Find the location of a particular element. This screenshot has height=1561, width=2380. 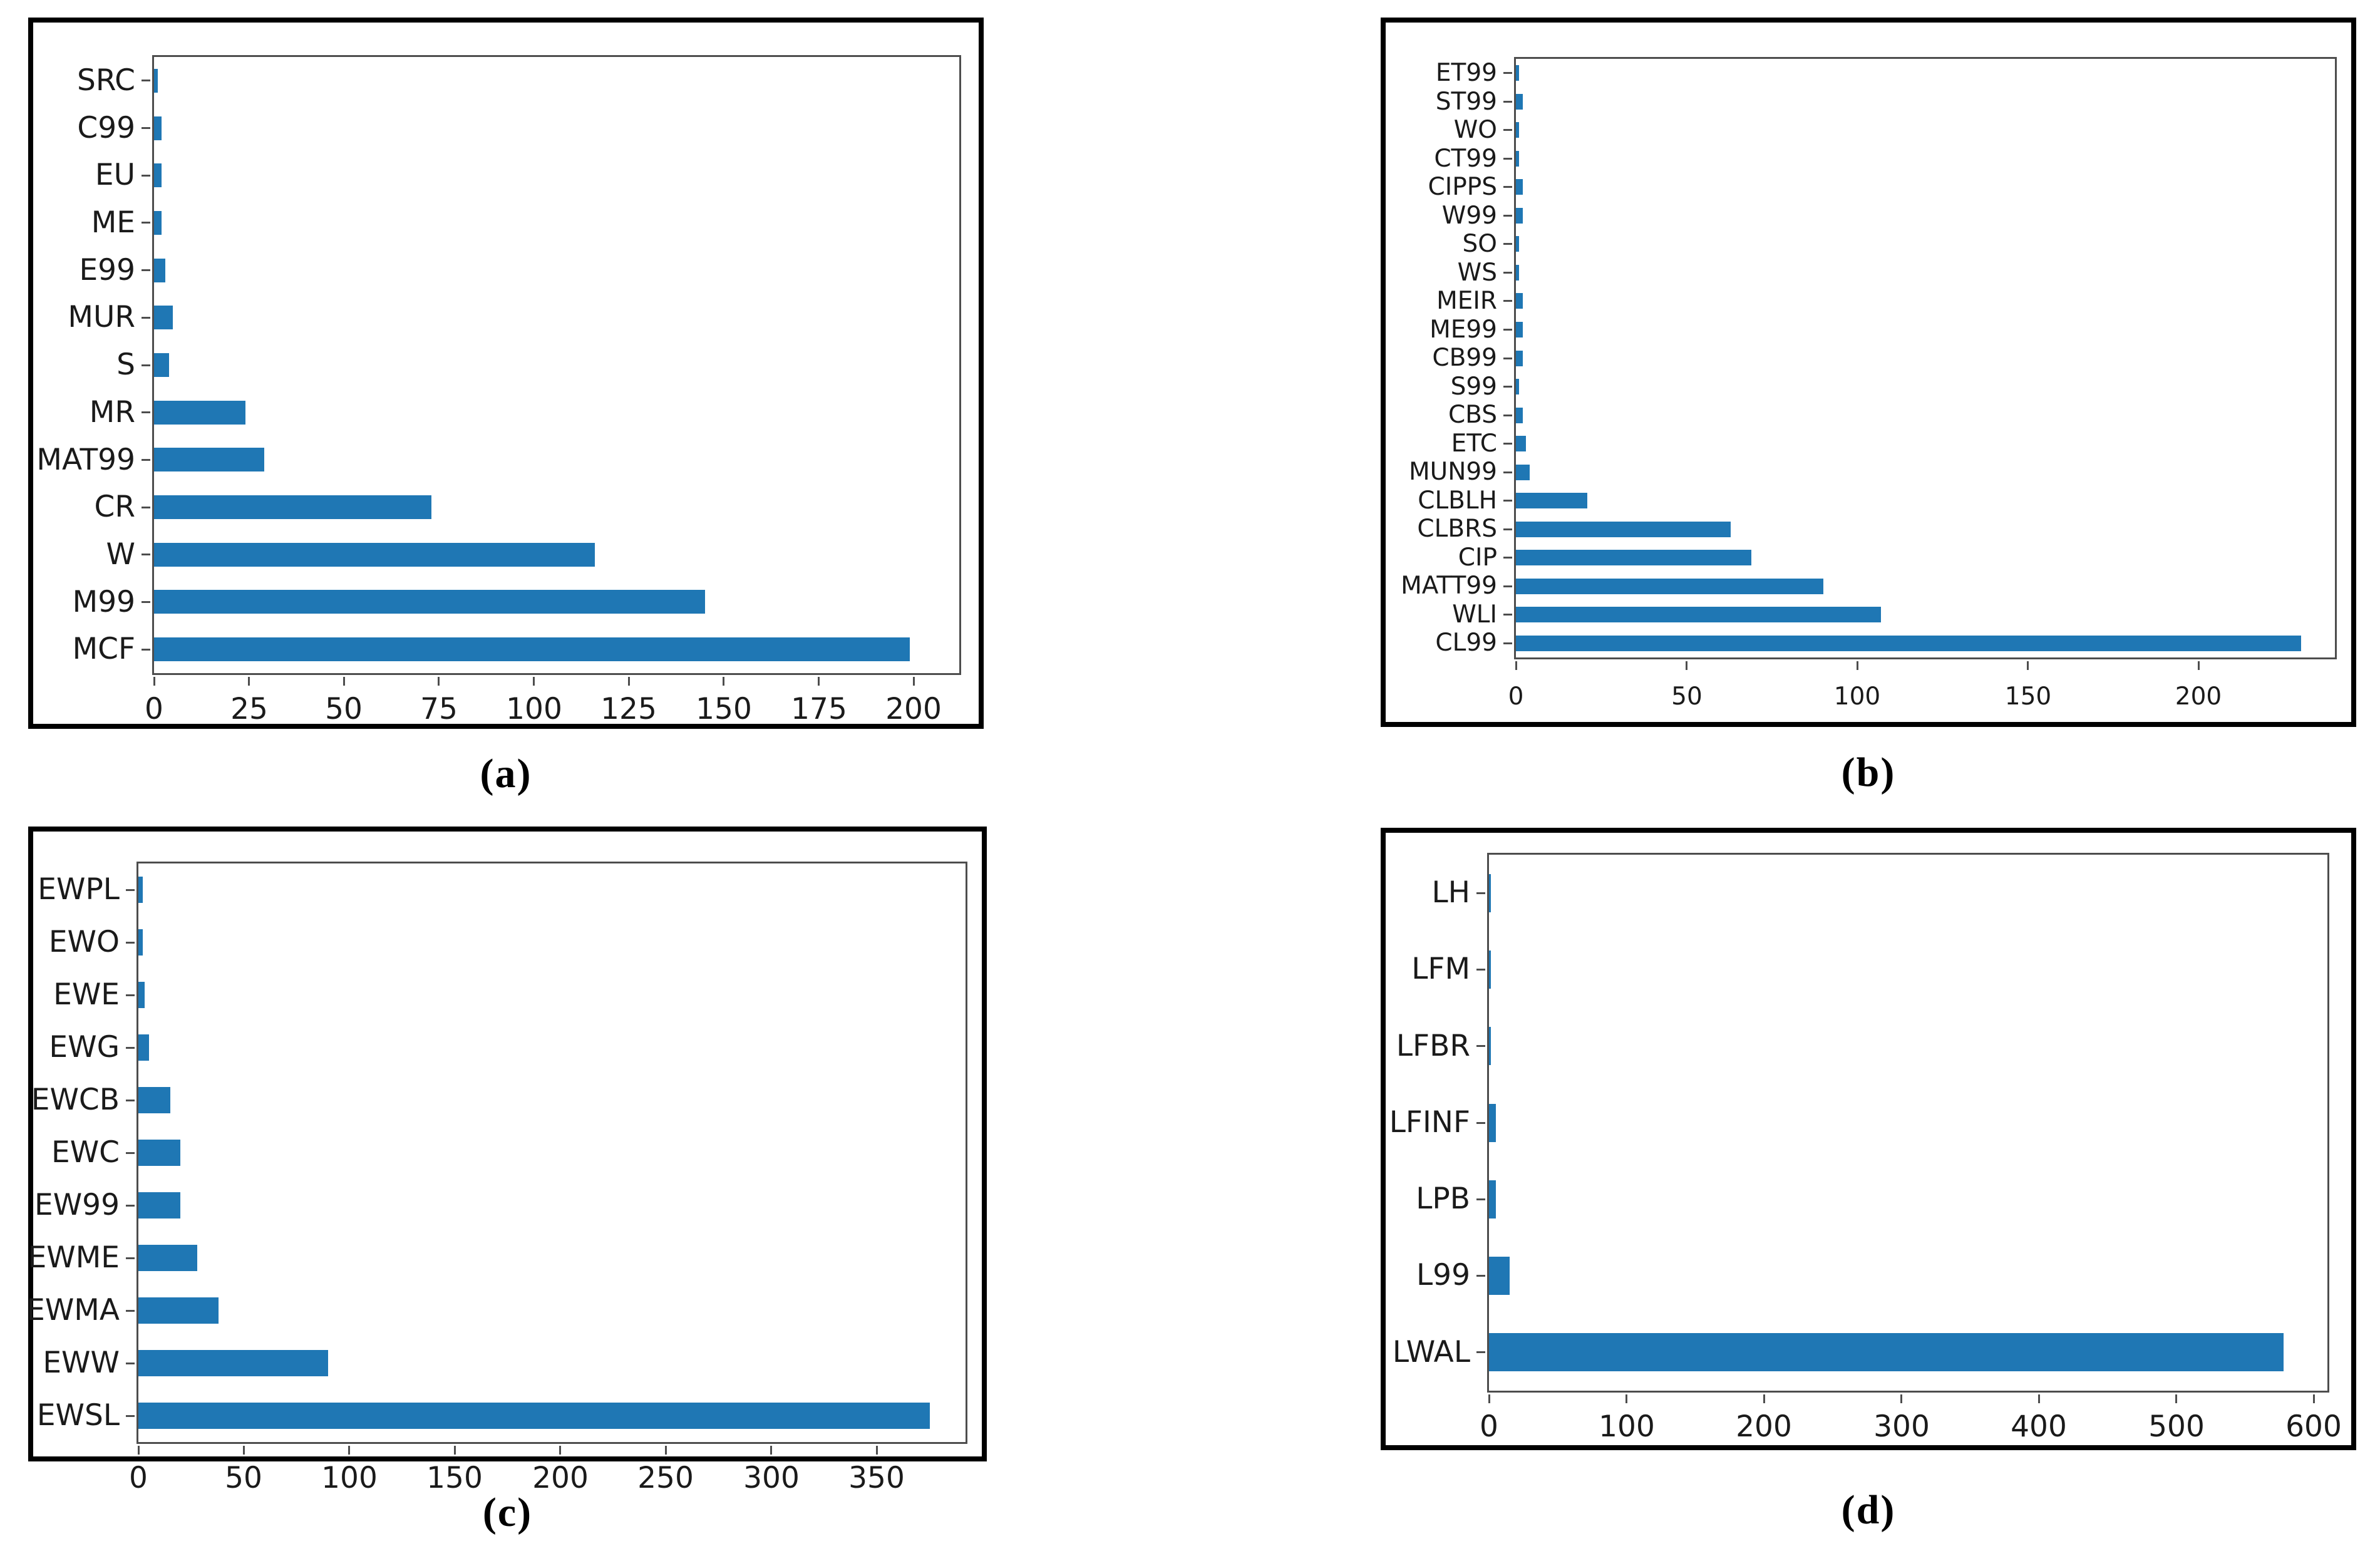

caption-d: (d) is located at coordinates (1868, 1510).